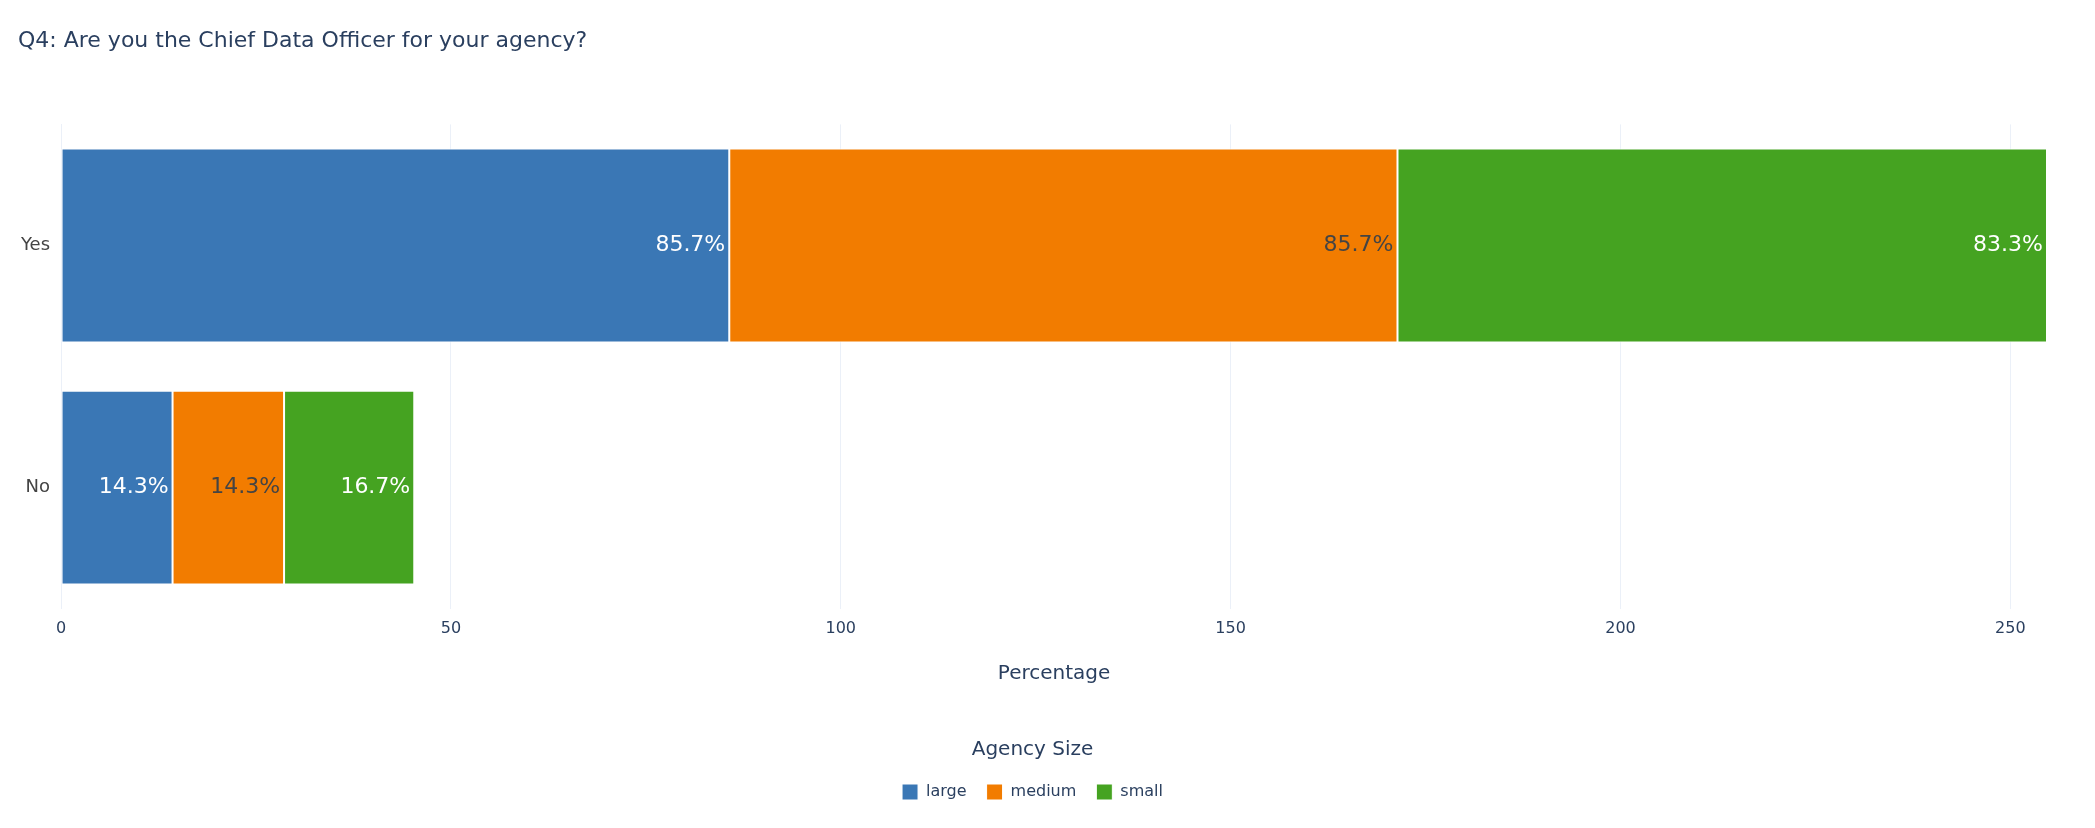  Describe the element at coordinates (1230, 627) in the screenshot. I see `x-tick-label: 150` at that location.